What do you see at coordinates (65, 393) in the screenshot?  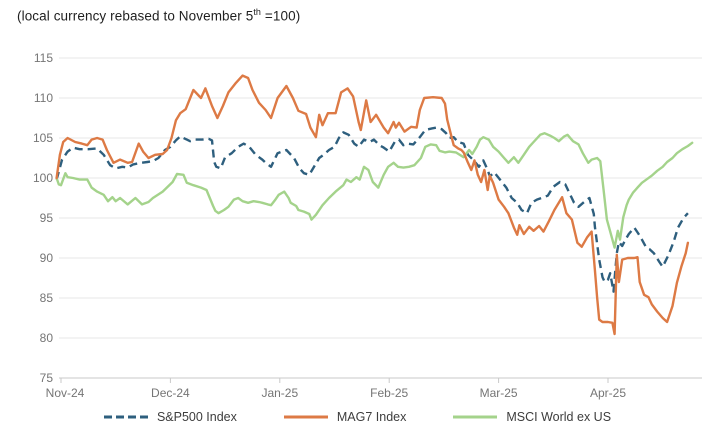 I see `x-tick-label: Nov-24` at bounding box center [65, 393].